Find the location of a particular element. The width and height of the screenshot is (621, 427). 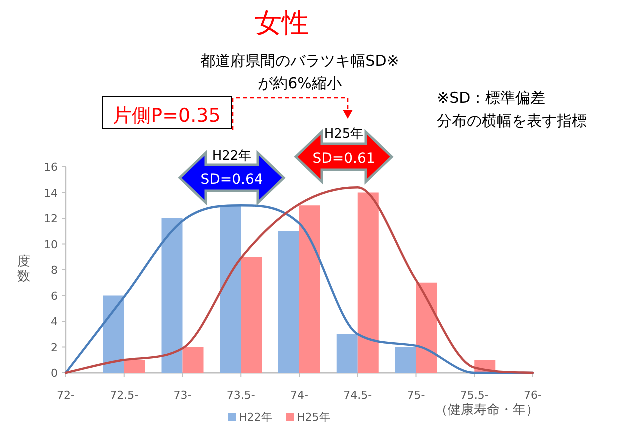

legend-label: H22年 is located at coordinates (255, 417).